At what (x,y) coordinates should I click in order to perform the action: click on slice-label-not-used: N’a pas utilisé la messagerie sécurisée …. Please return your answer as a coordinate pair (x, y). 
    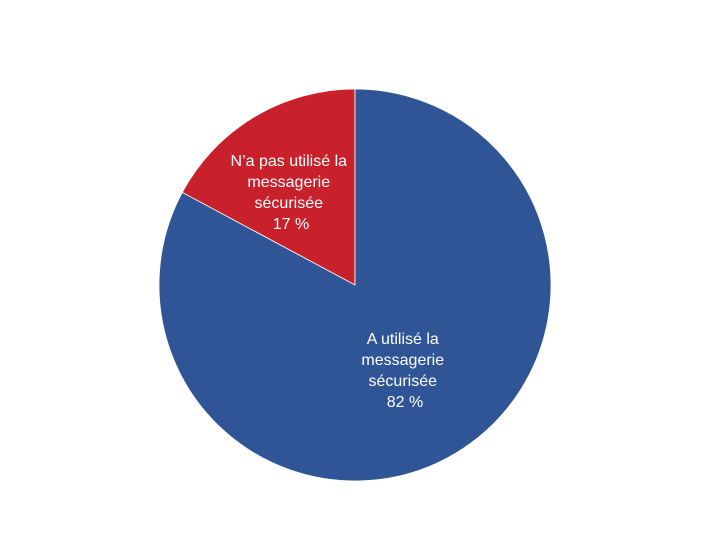
    Looking at the image, I should click on (291, 193).